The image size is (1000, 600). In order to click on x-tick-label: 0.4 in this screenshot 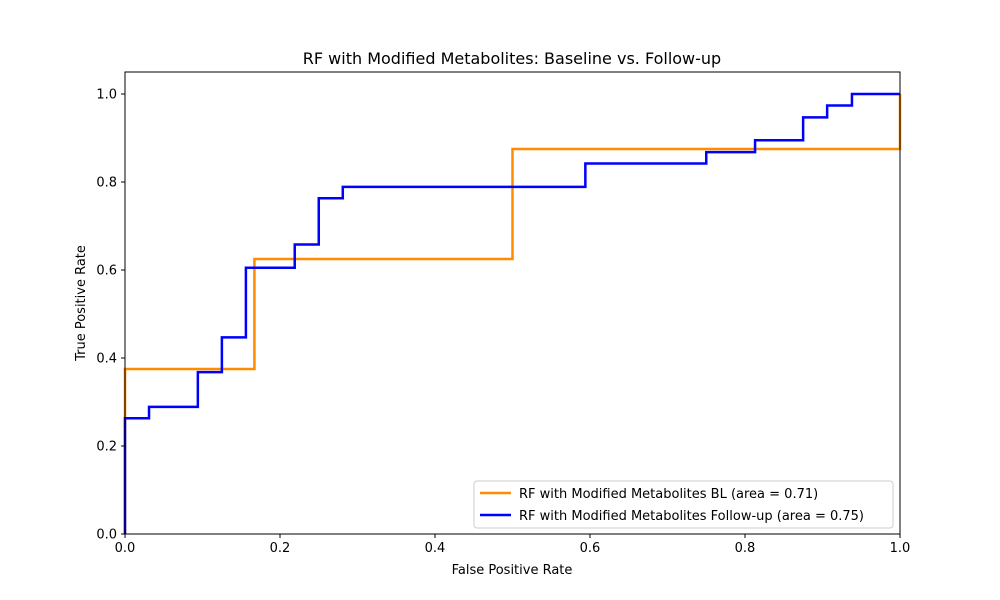, I will do `click(435, 548)`.